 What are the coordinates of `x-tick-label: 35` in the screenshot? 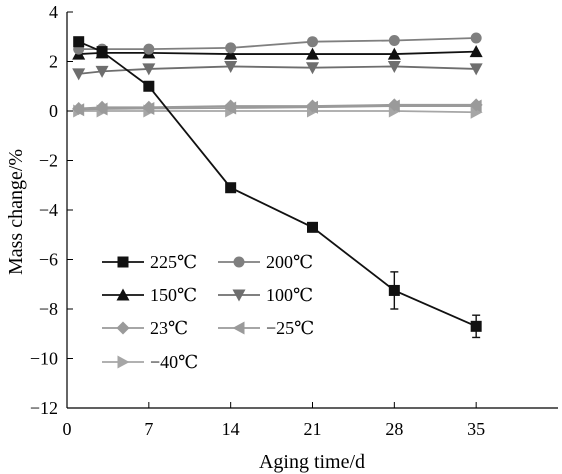 It's located at (476, 429).